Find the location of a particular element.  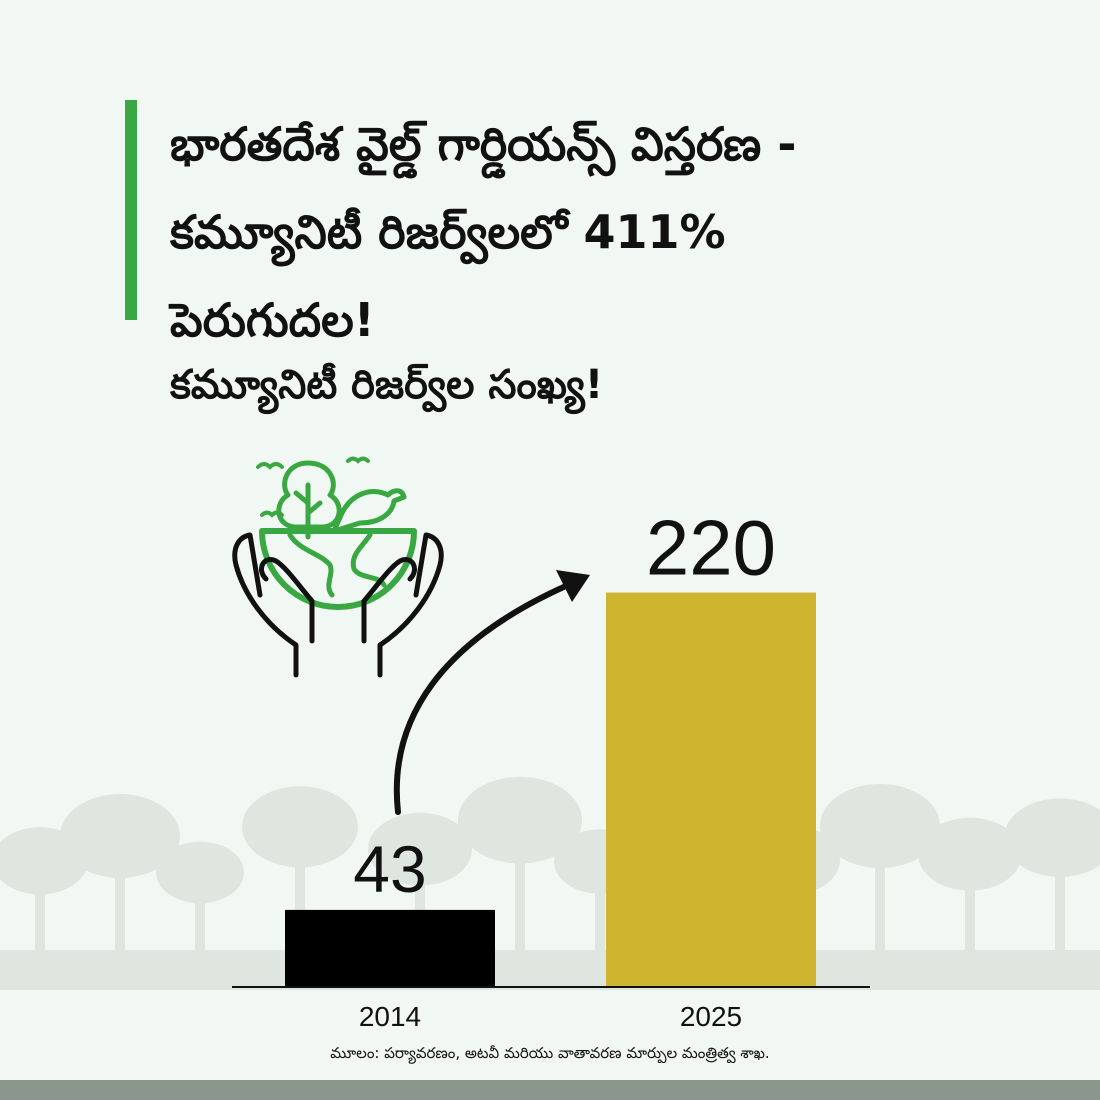

x-tick-label-2014: 2014 is located at coordinates (390, 1016).